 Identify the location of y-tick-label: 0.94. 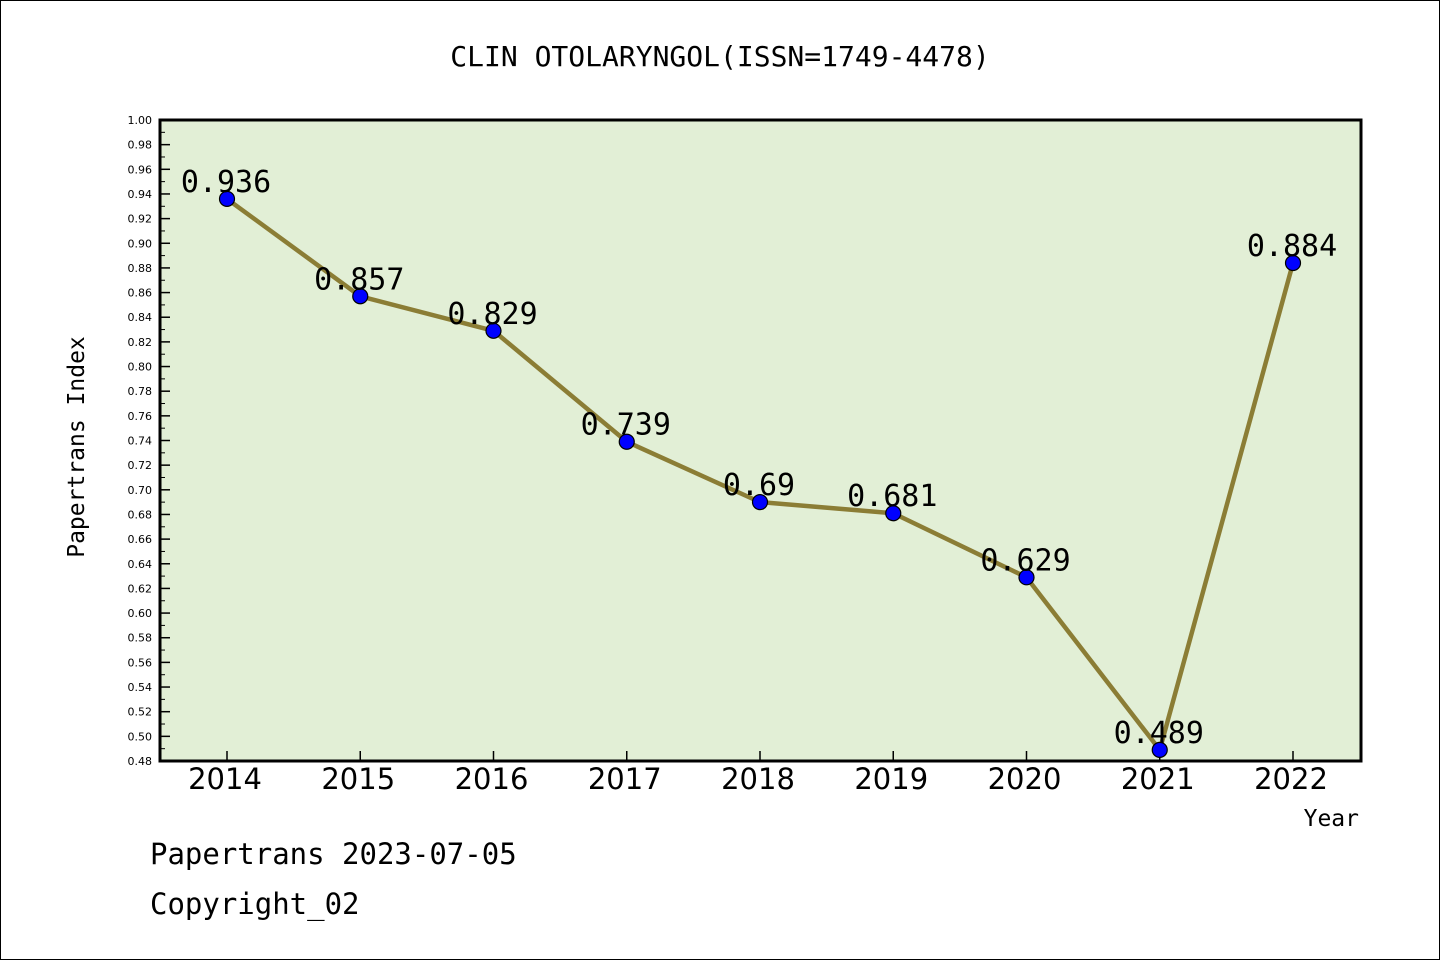
(140, 194).